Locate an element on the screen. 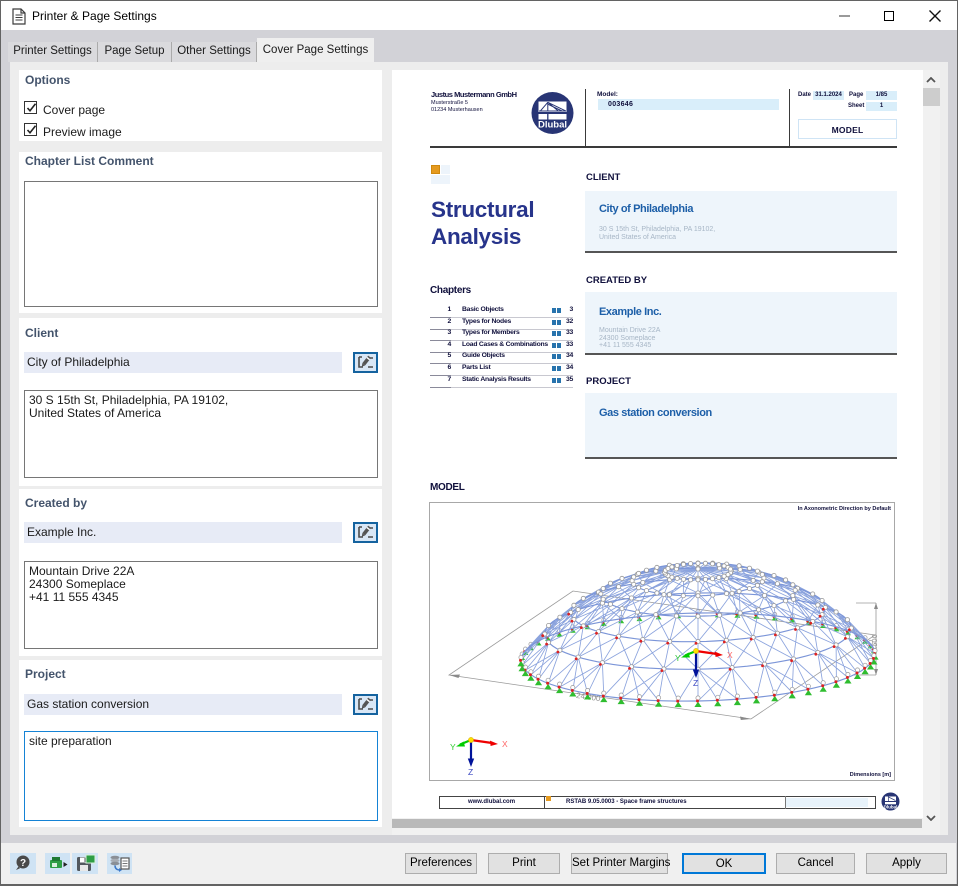 Image resolution: width=958 pixels, height=886 pixels. svg-text: 5.500 is located at coordinates (874, 643).